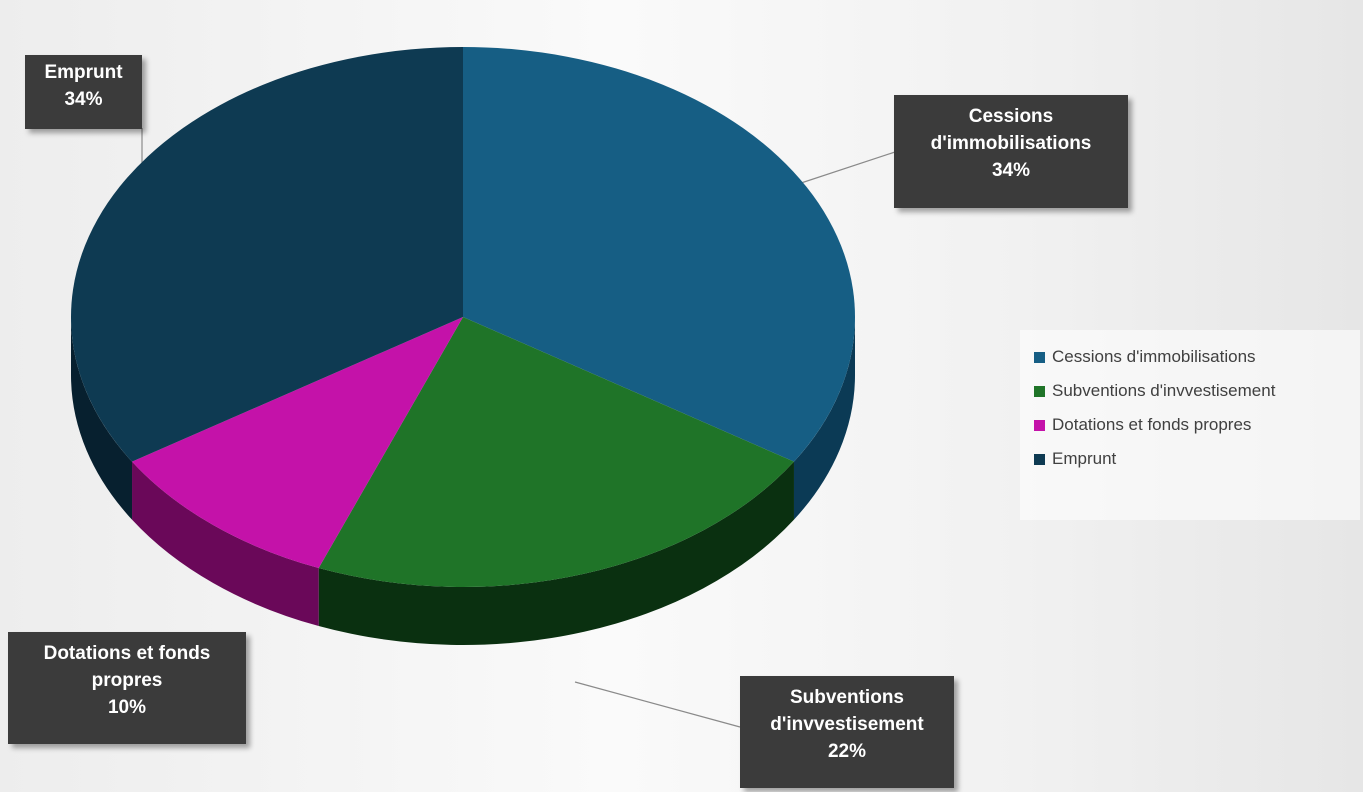  What do you see at coordinates (298, 443) in the screenshot?
I see `pie-slice-dotations` at bounding box center [298, 443].